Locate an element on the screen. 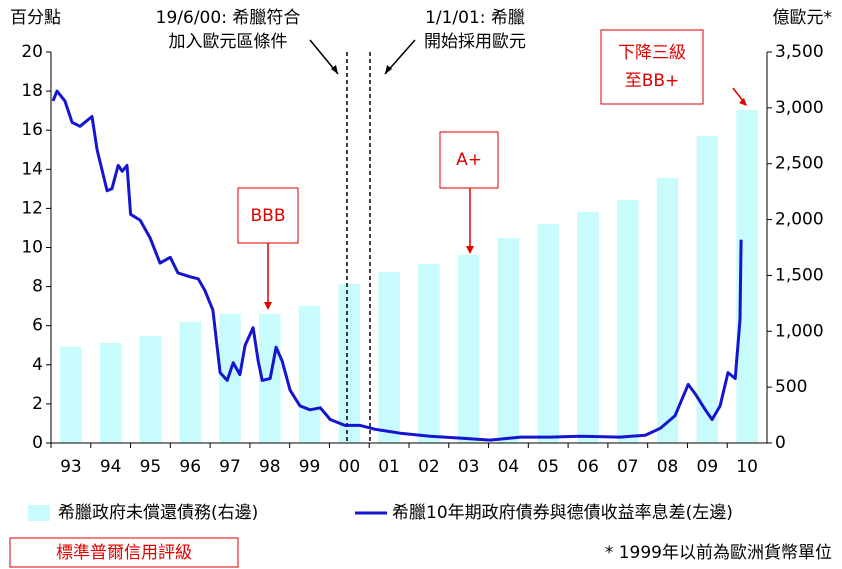  y-tick-label: 2 is located at coordinates (37, 404).